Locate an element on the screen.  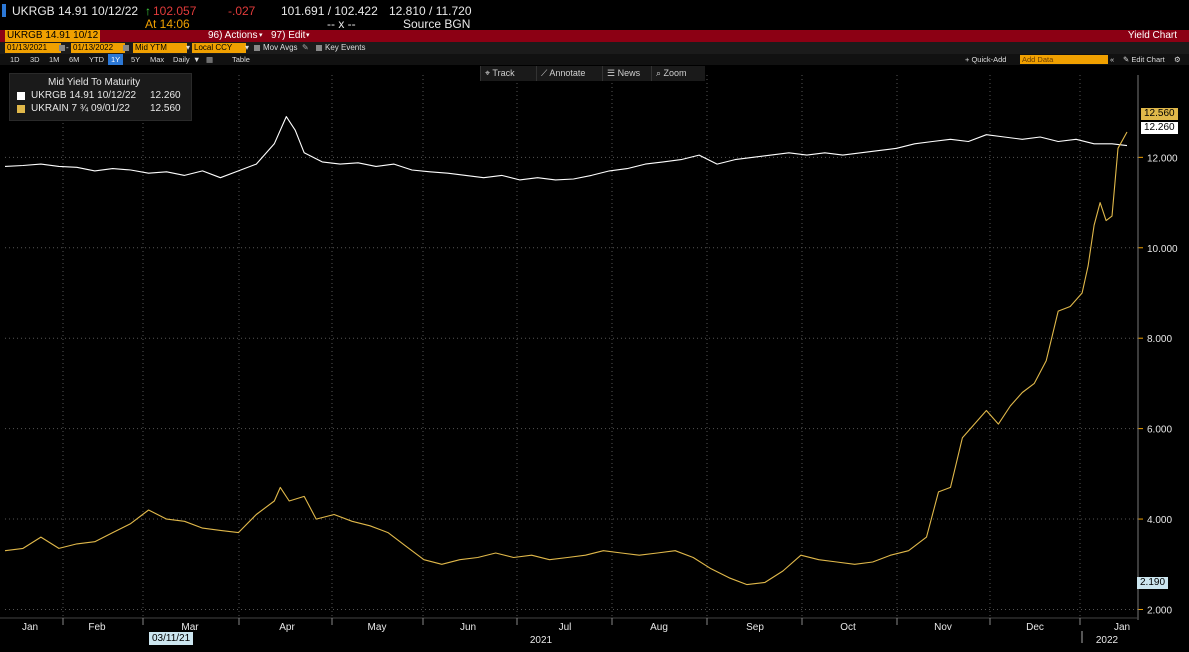
pricing-source: Source BGN is located at coordinates (437, 24).